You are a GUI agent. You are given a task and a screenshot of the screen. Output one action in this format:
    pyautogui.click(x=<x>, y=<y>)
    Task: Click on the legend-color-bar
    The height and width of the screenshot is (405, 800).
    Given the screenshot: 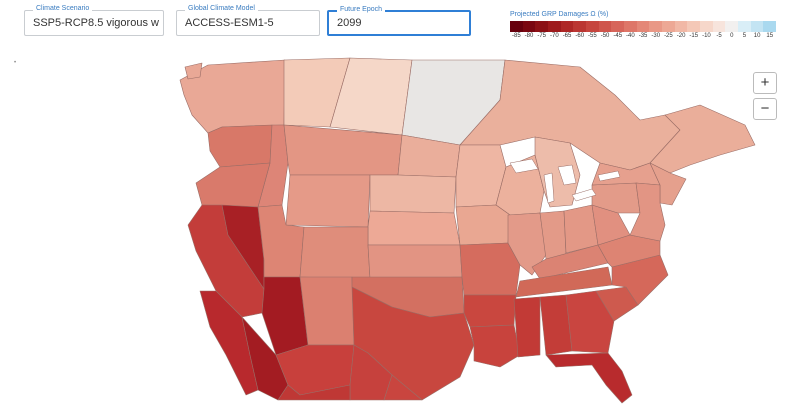 What is the action you would take?
    pyautogui.click(x=643, y=26)
    